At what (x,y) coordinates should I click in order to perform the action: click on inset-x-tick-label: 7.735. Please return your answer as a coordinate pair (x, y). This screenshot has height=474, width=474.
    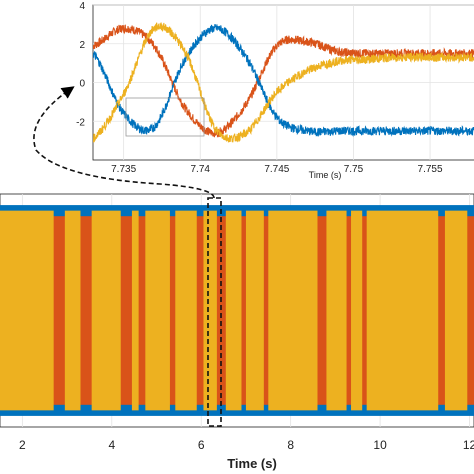
    Looking at the image, I should click on (123, 169).